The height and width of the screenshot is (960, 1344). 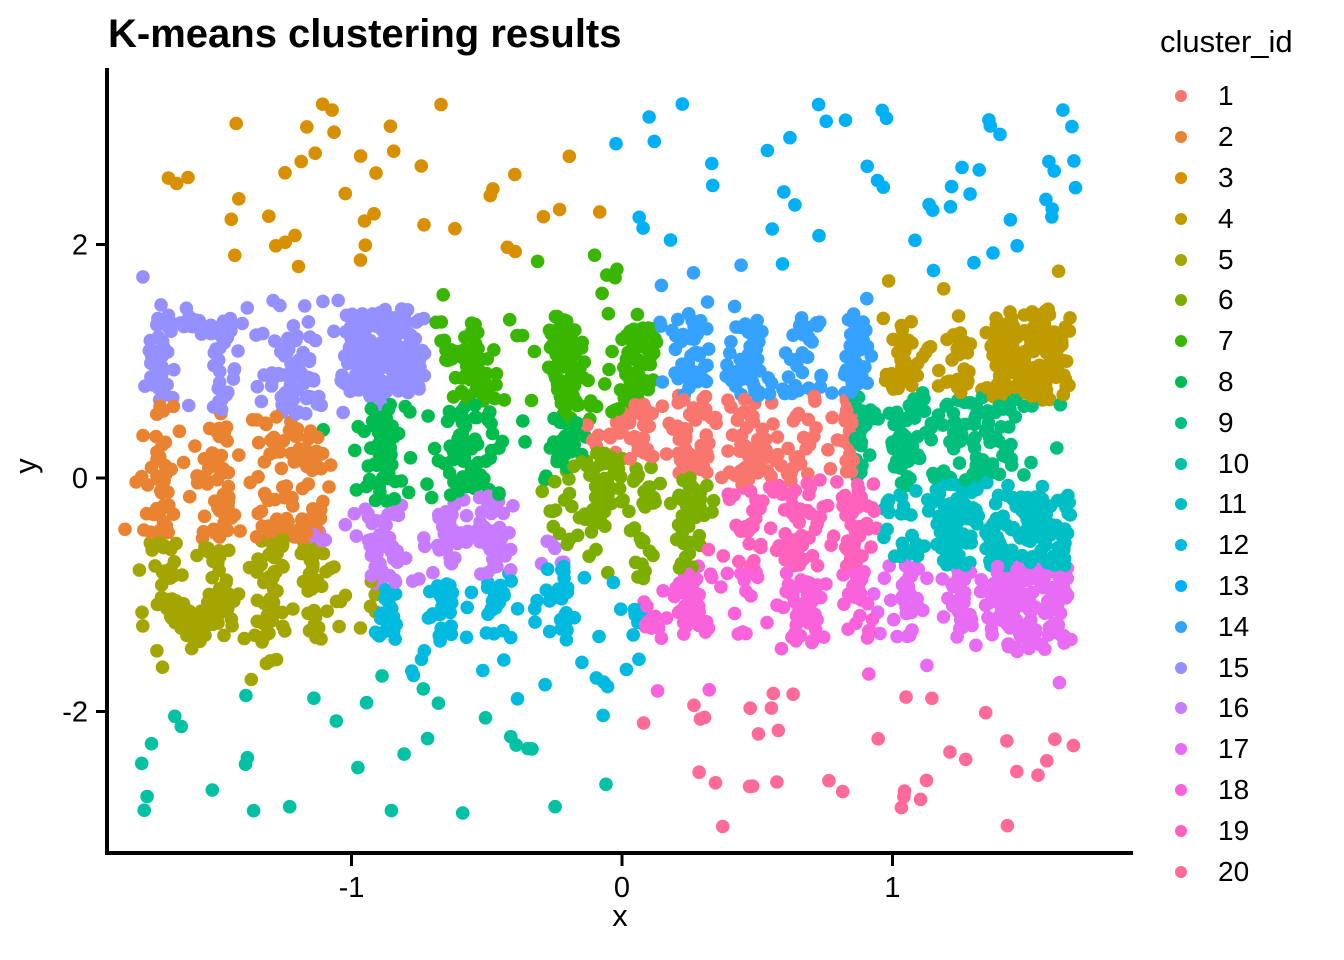 I want to click on legend-label: 2, so click(x=1226, y=137).